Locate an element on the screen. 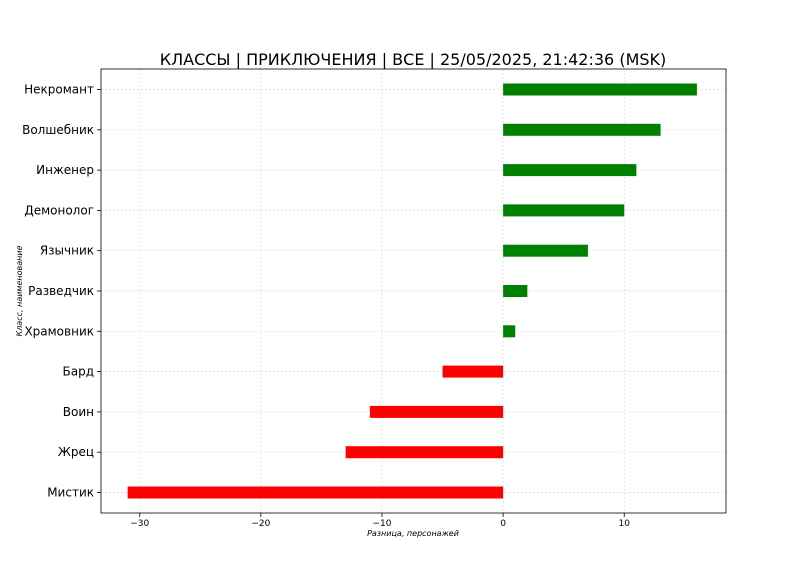  category-label: Мистик is located at coordinates (70, 493).